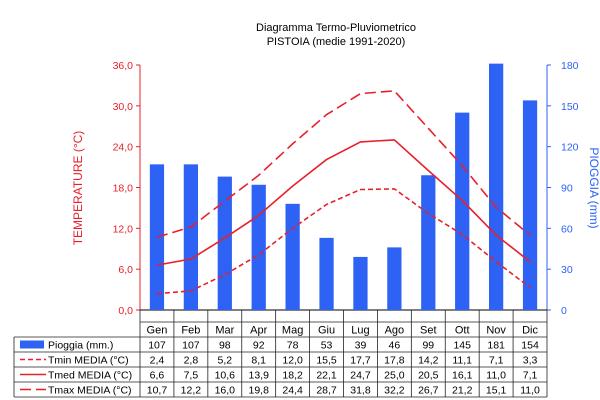 The image size is (600, 400). What do you see at coordinates (224, 361) in the screenshot?
I see `table-cell: 5,2` at bounding box center [224, 361].